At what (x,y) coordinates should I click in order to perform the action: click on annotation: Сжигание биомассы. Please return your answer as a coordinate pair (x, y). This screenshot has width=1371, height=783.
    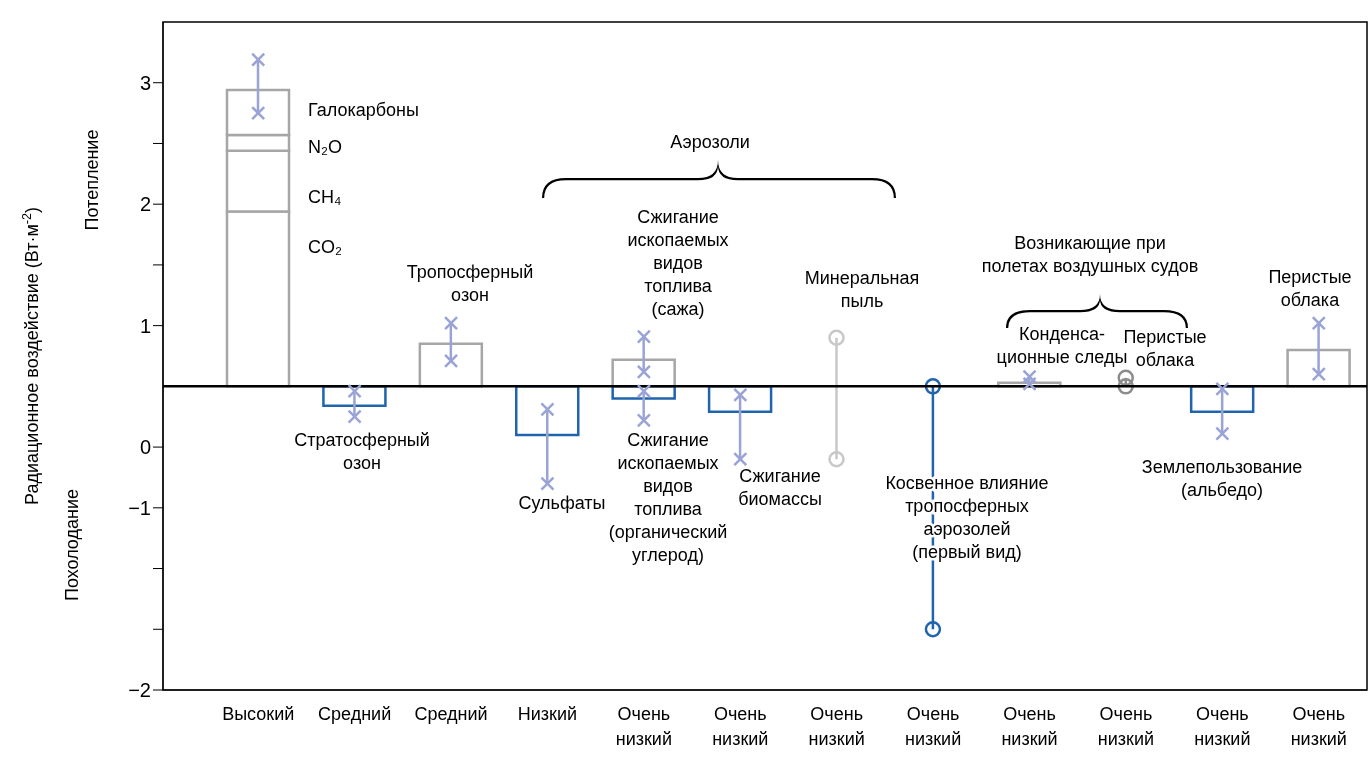
    Looking at the image, I should click on (780, 487).